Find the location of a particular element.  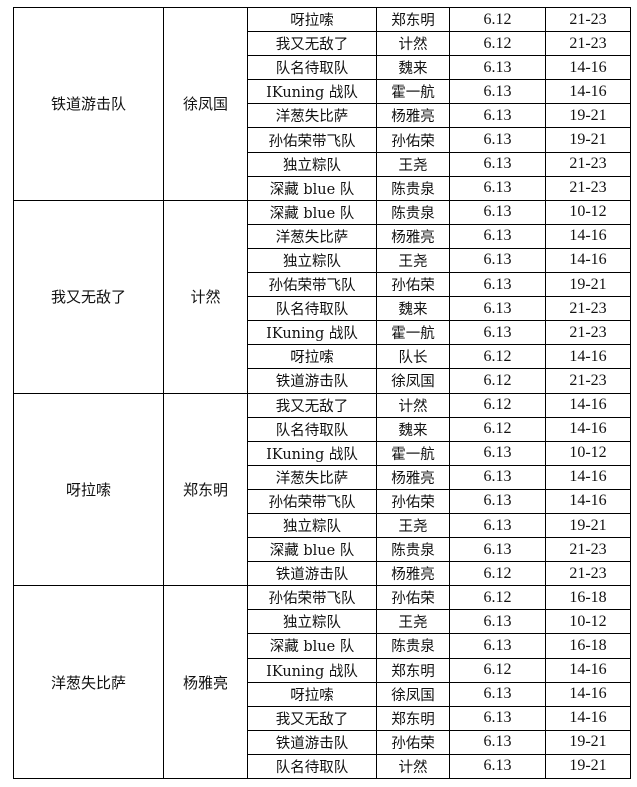

table-row: 队名待取队 魏来 6.13 21-23 is located at coordinates (322, 309).